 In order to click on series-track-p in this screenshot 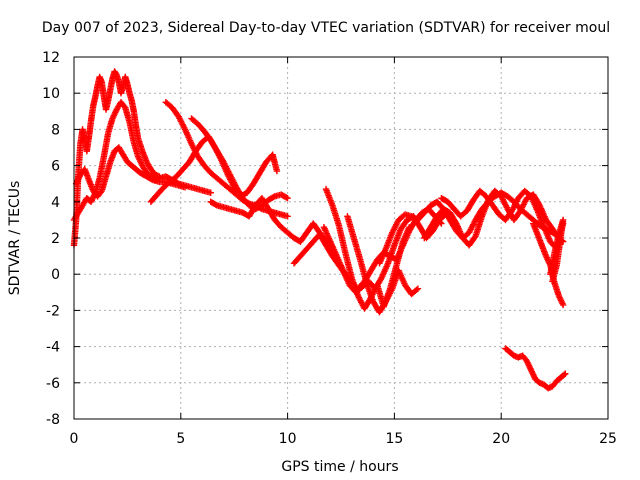, I will do `click(557, 250)`.